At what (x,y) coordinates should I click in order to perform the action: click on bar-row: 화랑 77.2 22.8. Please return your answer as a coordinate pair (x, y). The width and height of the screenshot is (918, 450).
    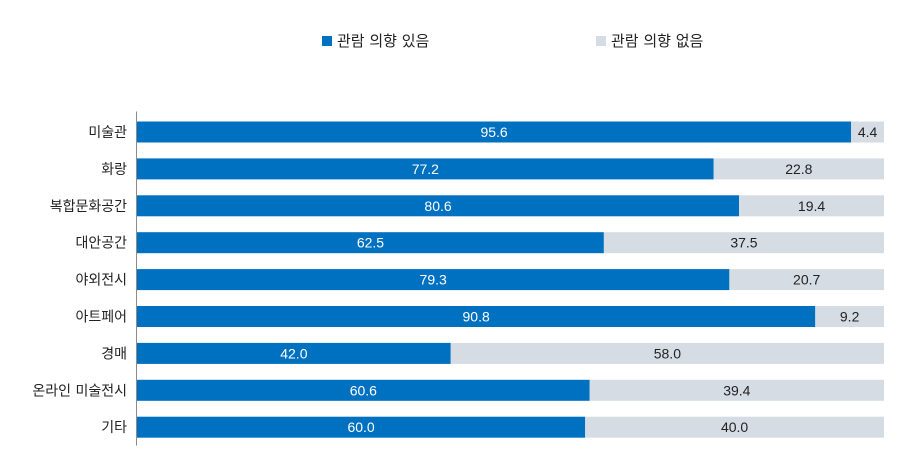
    Looking at the image, I should click on (492, 169).